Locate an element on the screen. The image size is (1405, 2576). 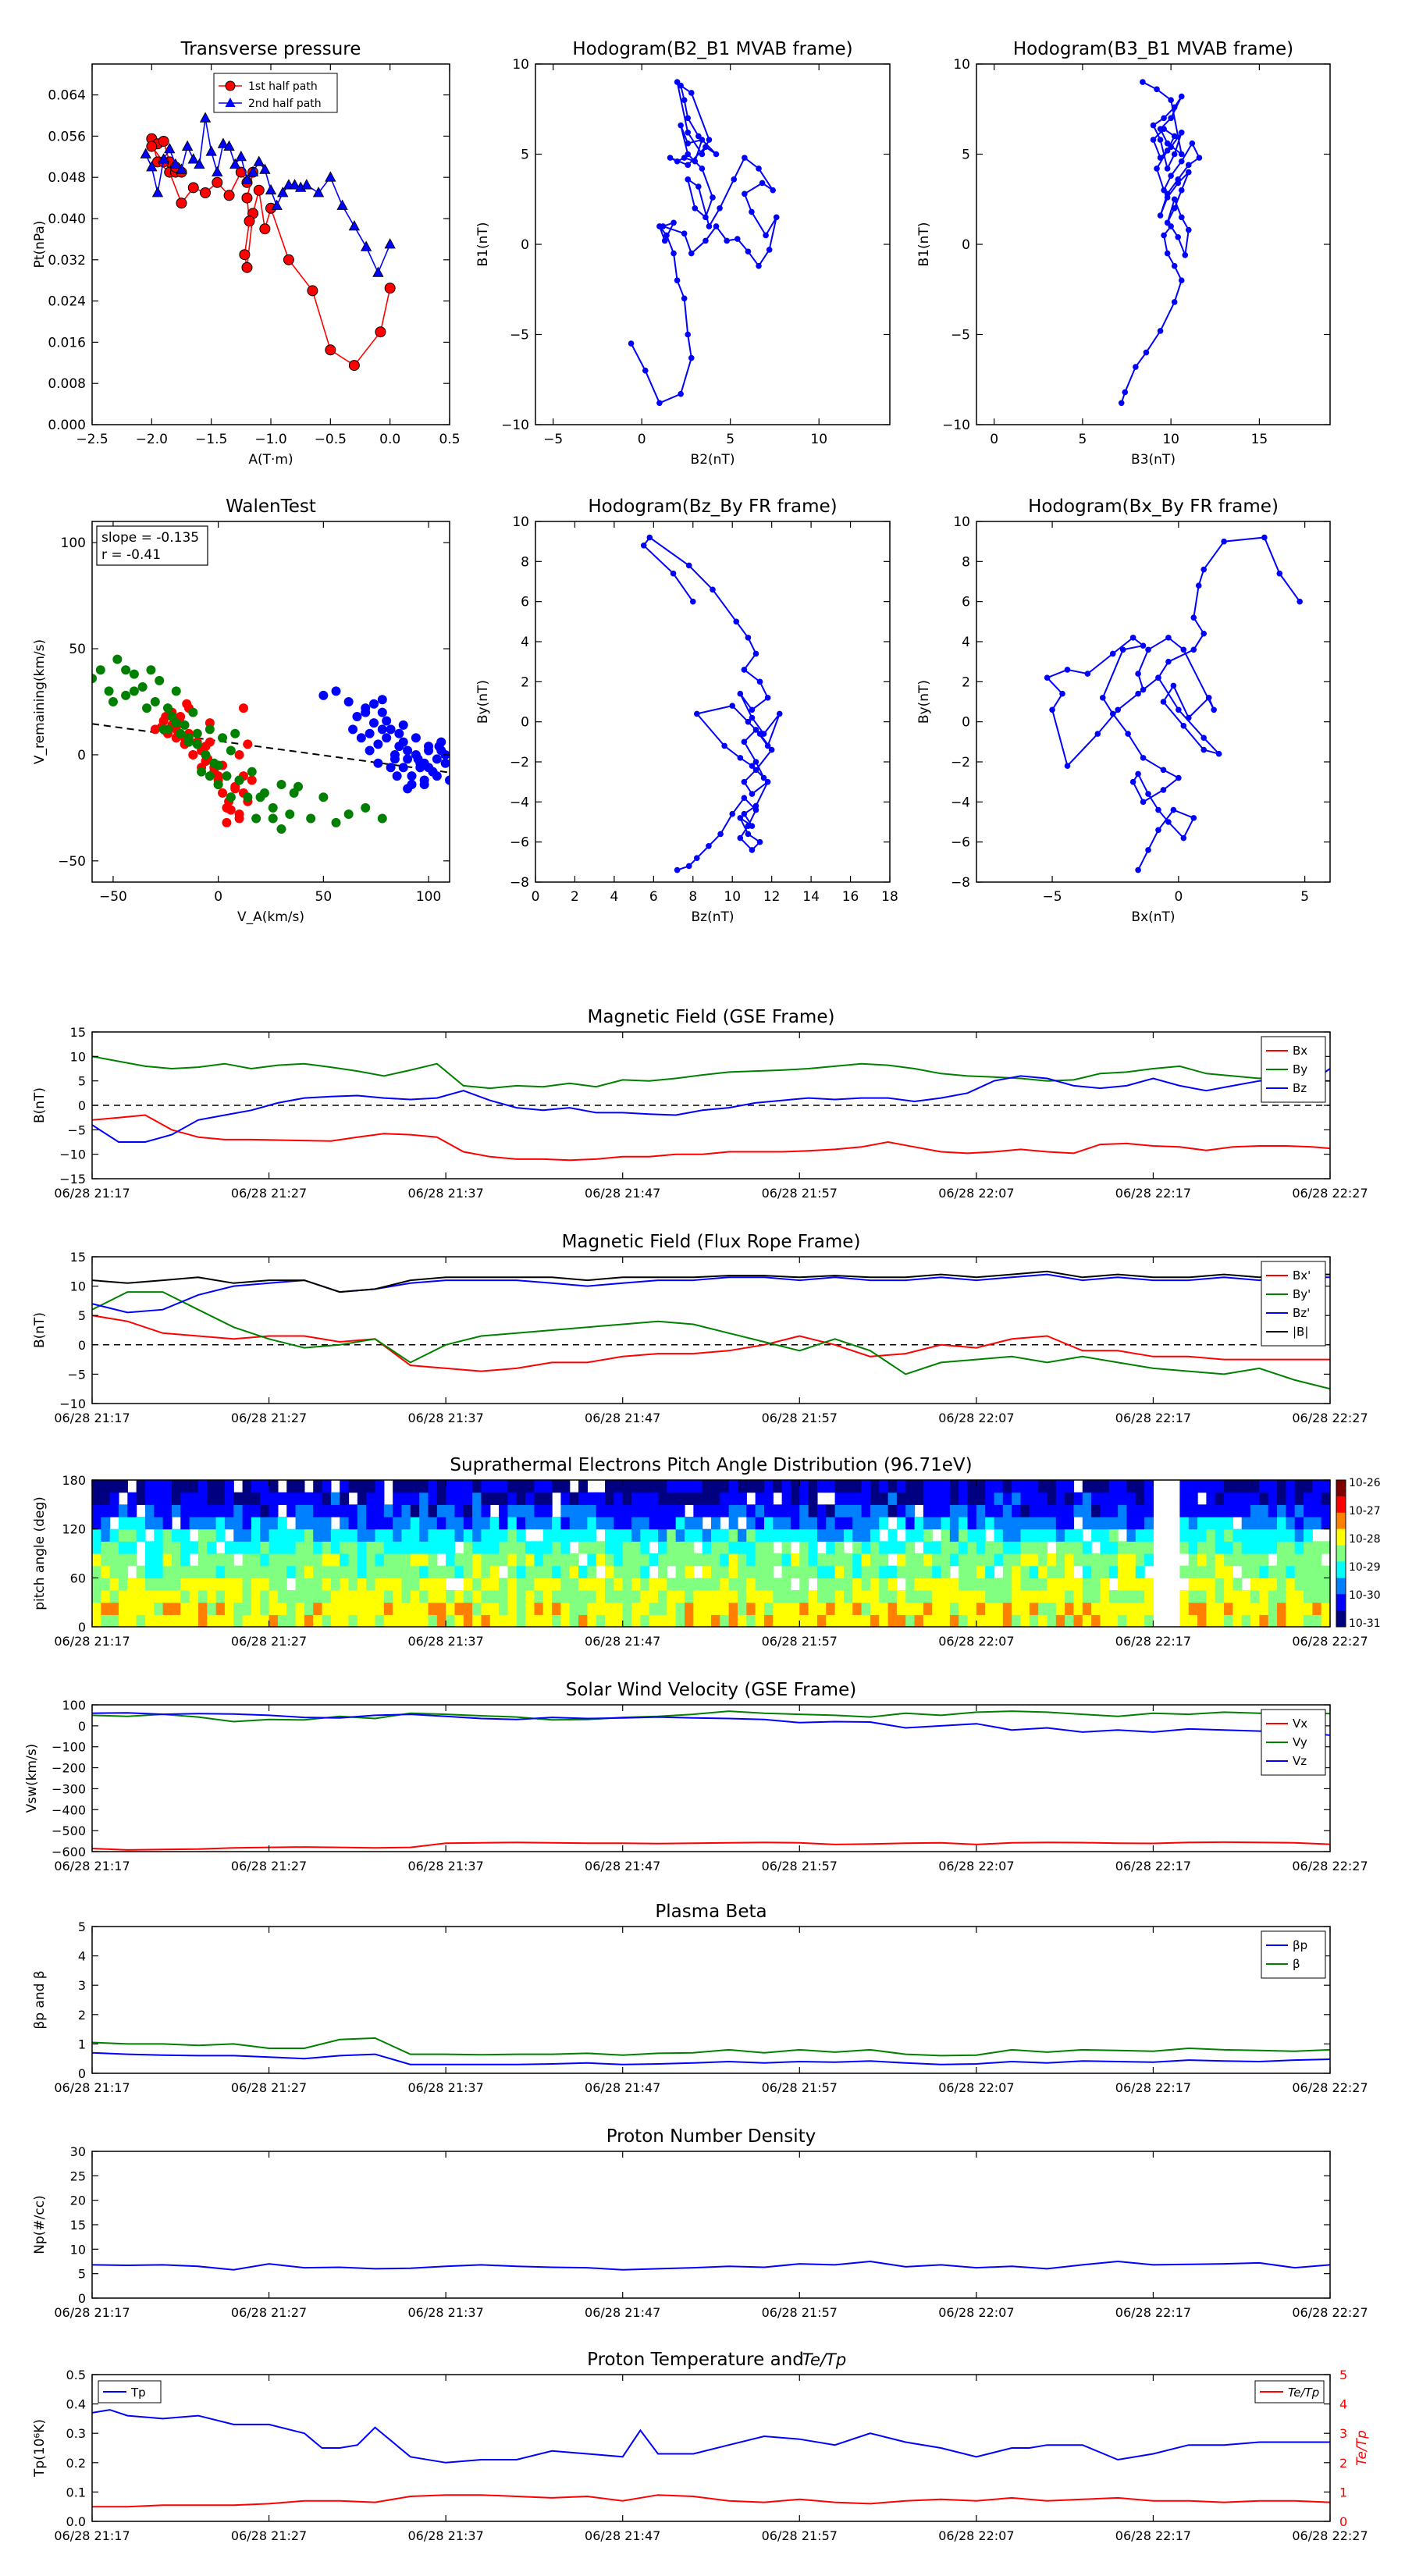
x-tick-label: −0.5 is located at coordinates (331, 439).